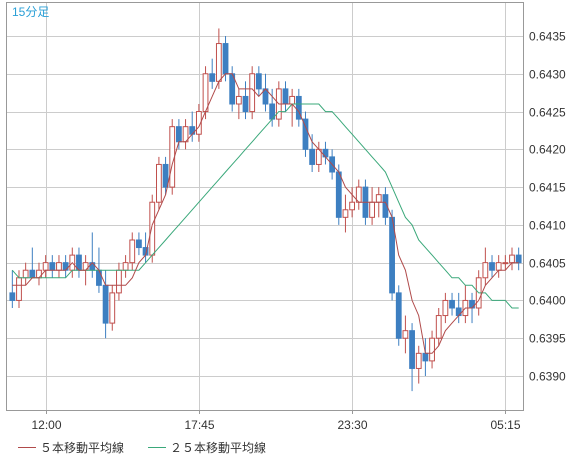 The height and width of the screenshot is (462, 574). What do you see at coordinates (547, 264) in the screenshot?
I see `y-tick-label: 0.6405` at bounding box center [547, 264].